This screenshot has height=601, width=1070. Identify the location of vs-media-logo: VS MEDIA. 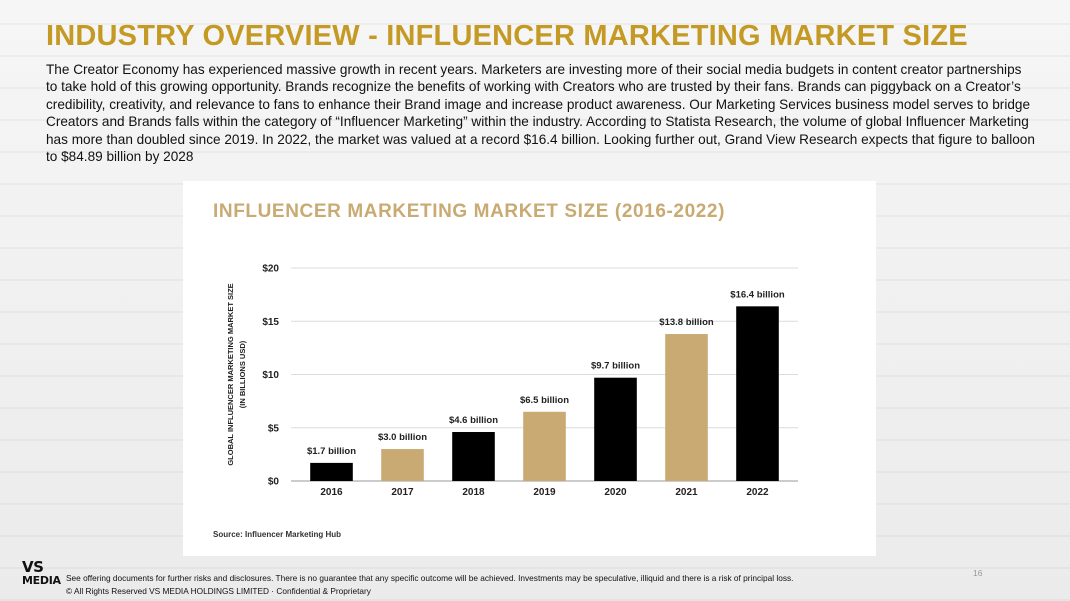
(42, 573).